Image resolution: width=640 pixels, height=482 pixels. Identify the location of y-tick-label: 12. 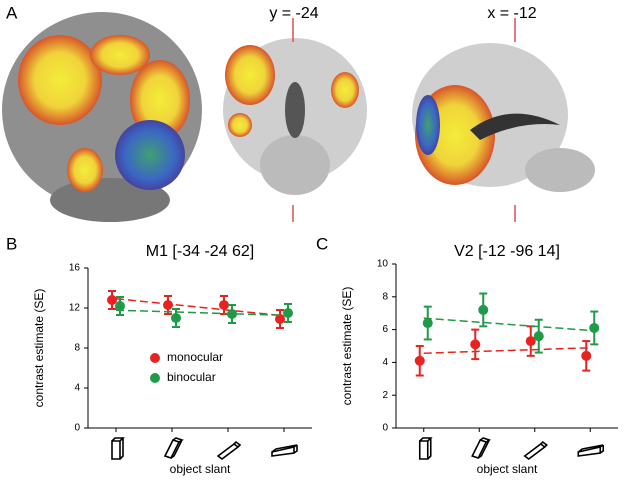
(75, 308).